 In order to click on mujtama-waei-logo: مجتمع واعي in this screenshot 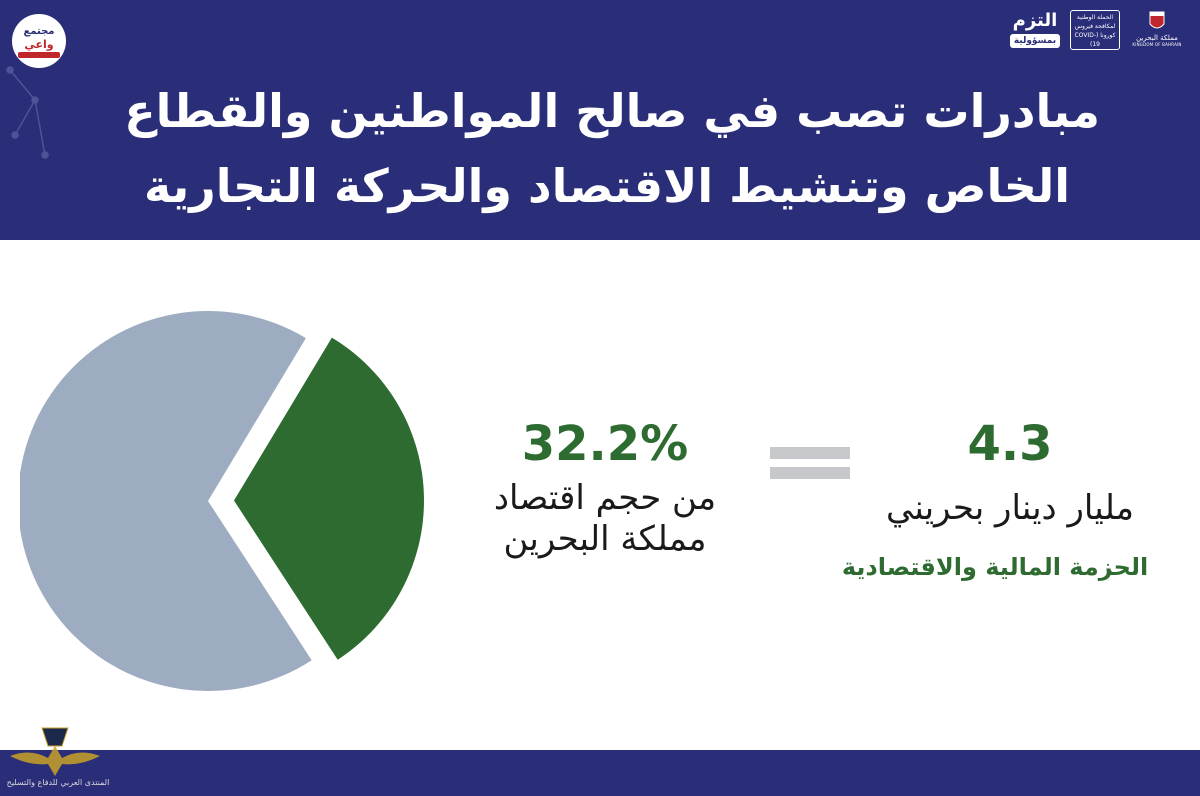, I will do `click(39, 41)`.